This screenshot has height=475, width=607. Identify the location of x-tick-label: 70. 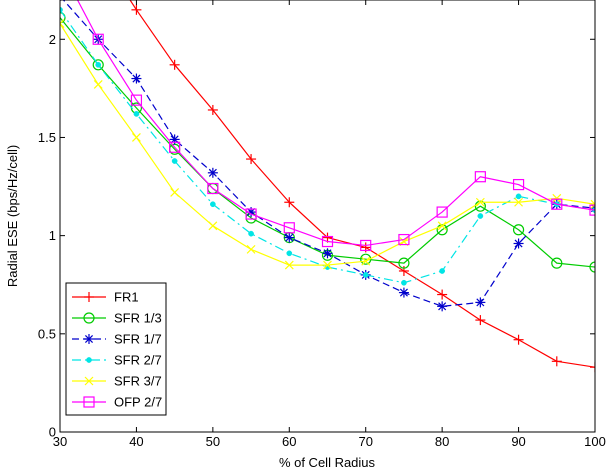
(365, 441).